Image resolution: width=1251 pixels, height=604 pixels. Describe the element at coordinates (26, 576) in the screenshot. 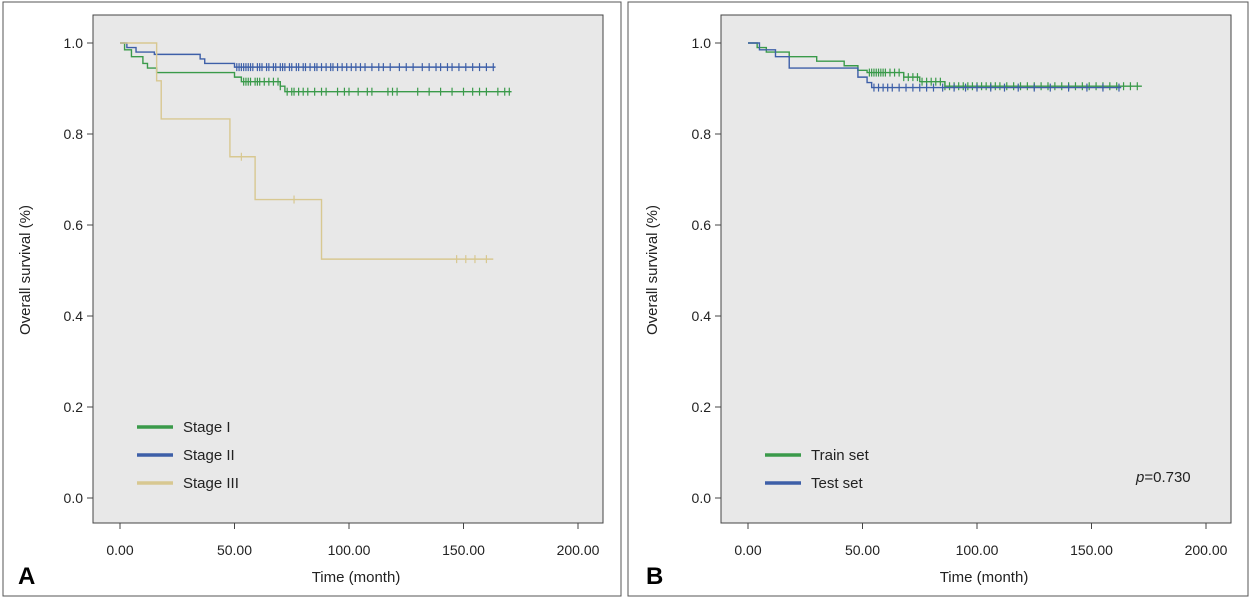

I see `panel-a-panel-label: A` at that location.